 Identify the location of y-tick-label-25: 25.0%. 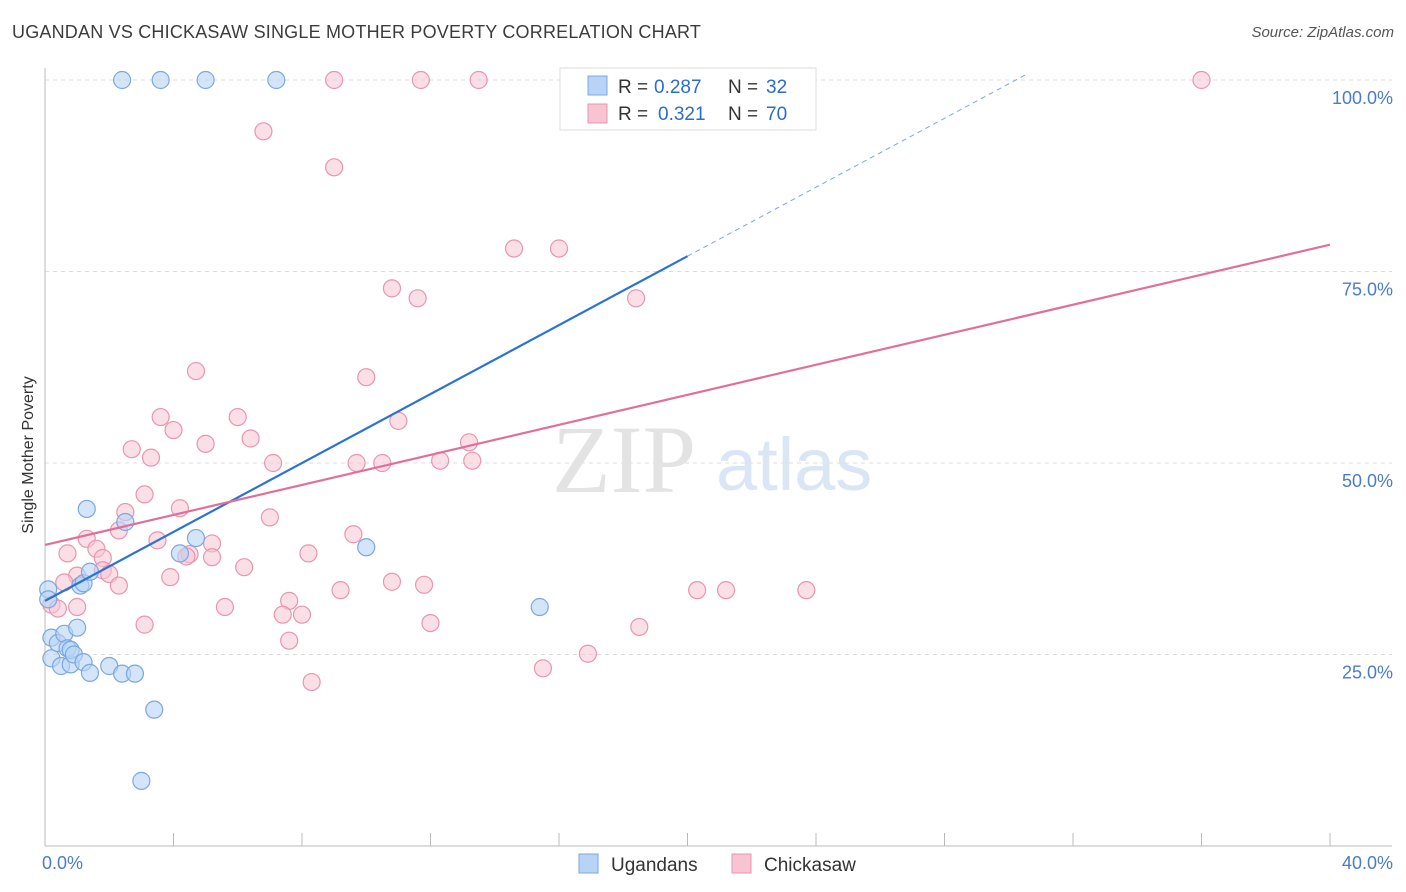
(1367, 673).